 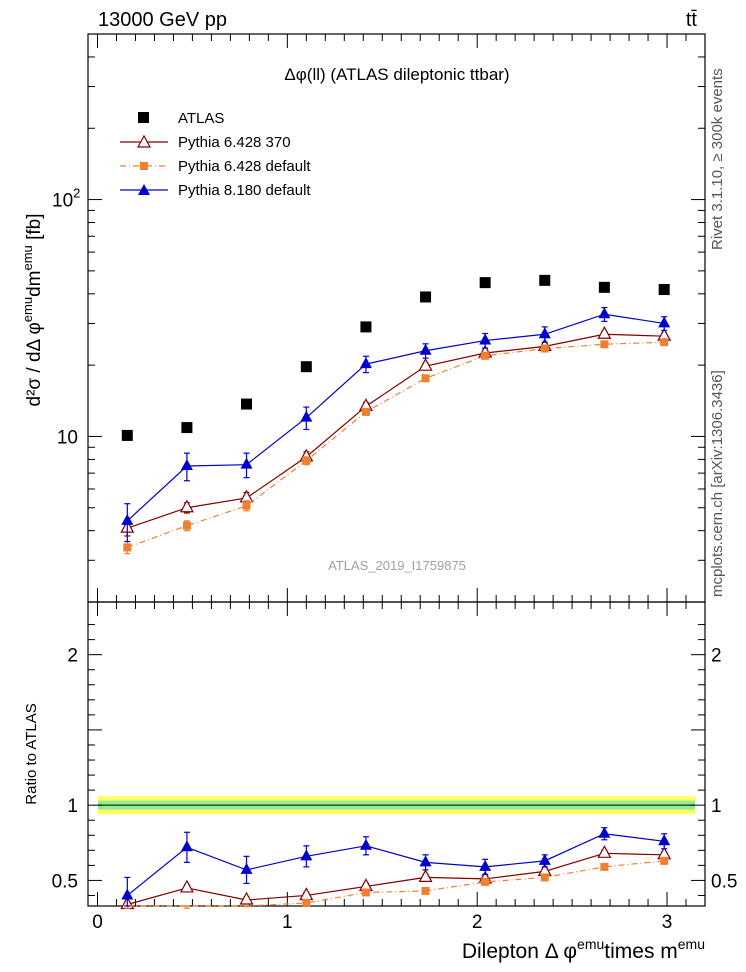 I want to click on x-label-part2: times m, so click(x=641, y=951).